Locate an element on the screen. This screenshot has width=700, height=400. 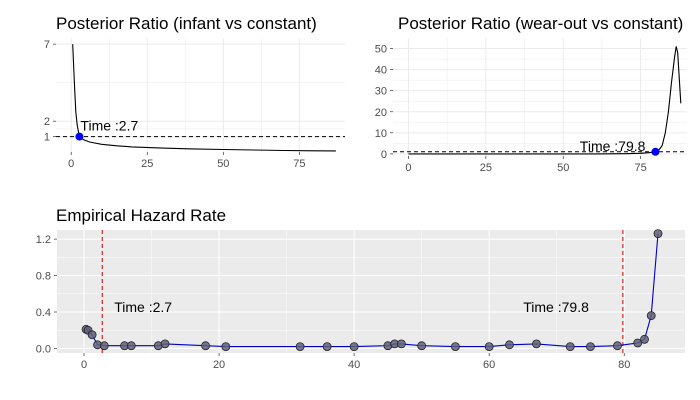
y-tick-label: 1 is located at coordinates (47, 138).